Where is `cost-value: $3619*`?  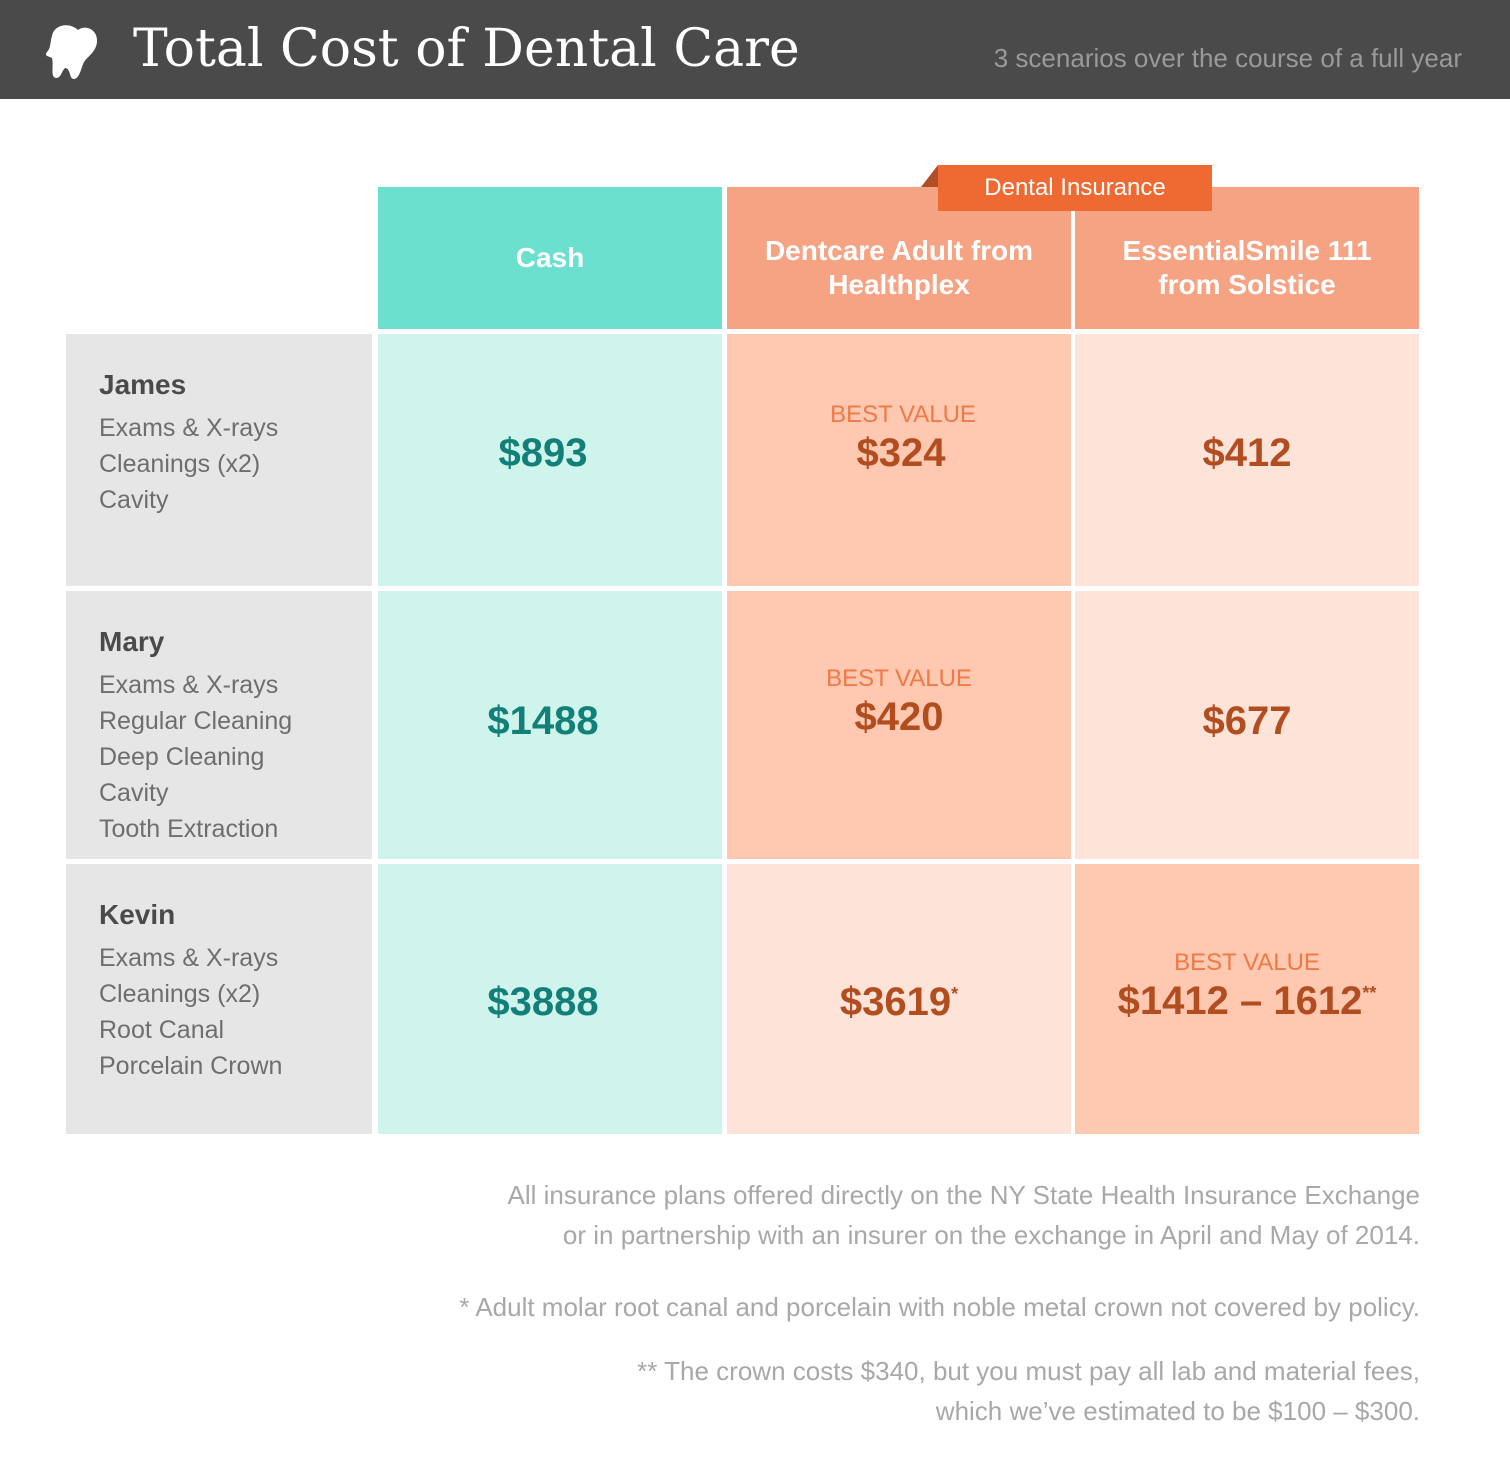 cost-value: $3619* is located at coordinates (899, 1002).